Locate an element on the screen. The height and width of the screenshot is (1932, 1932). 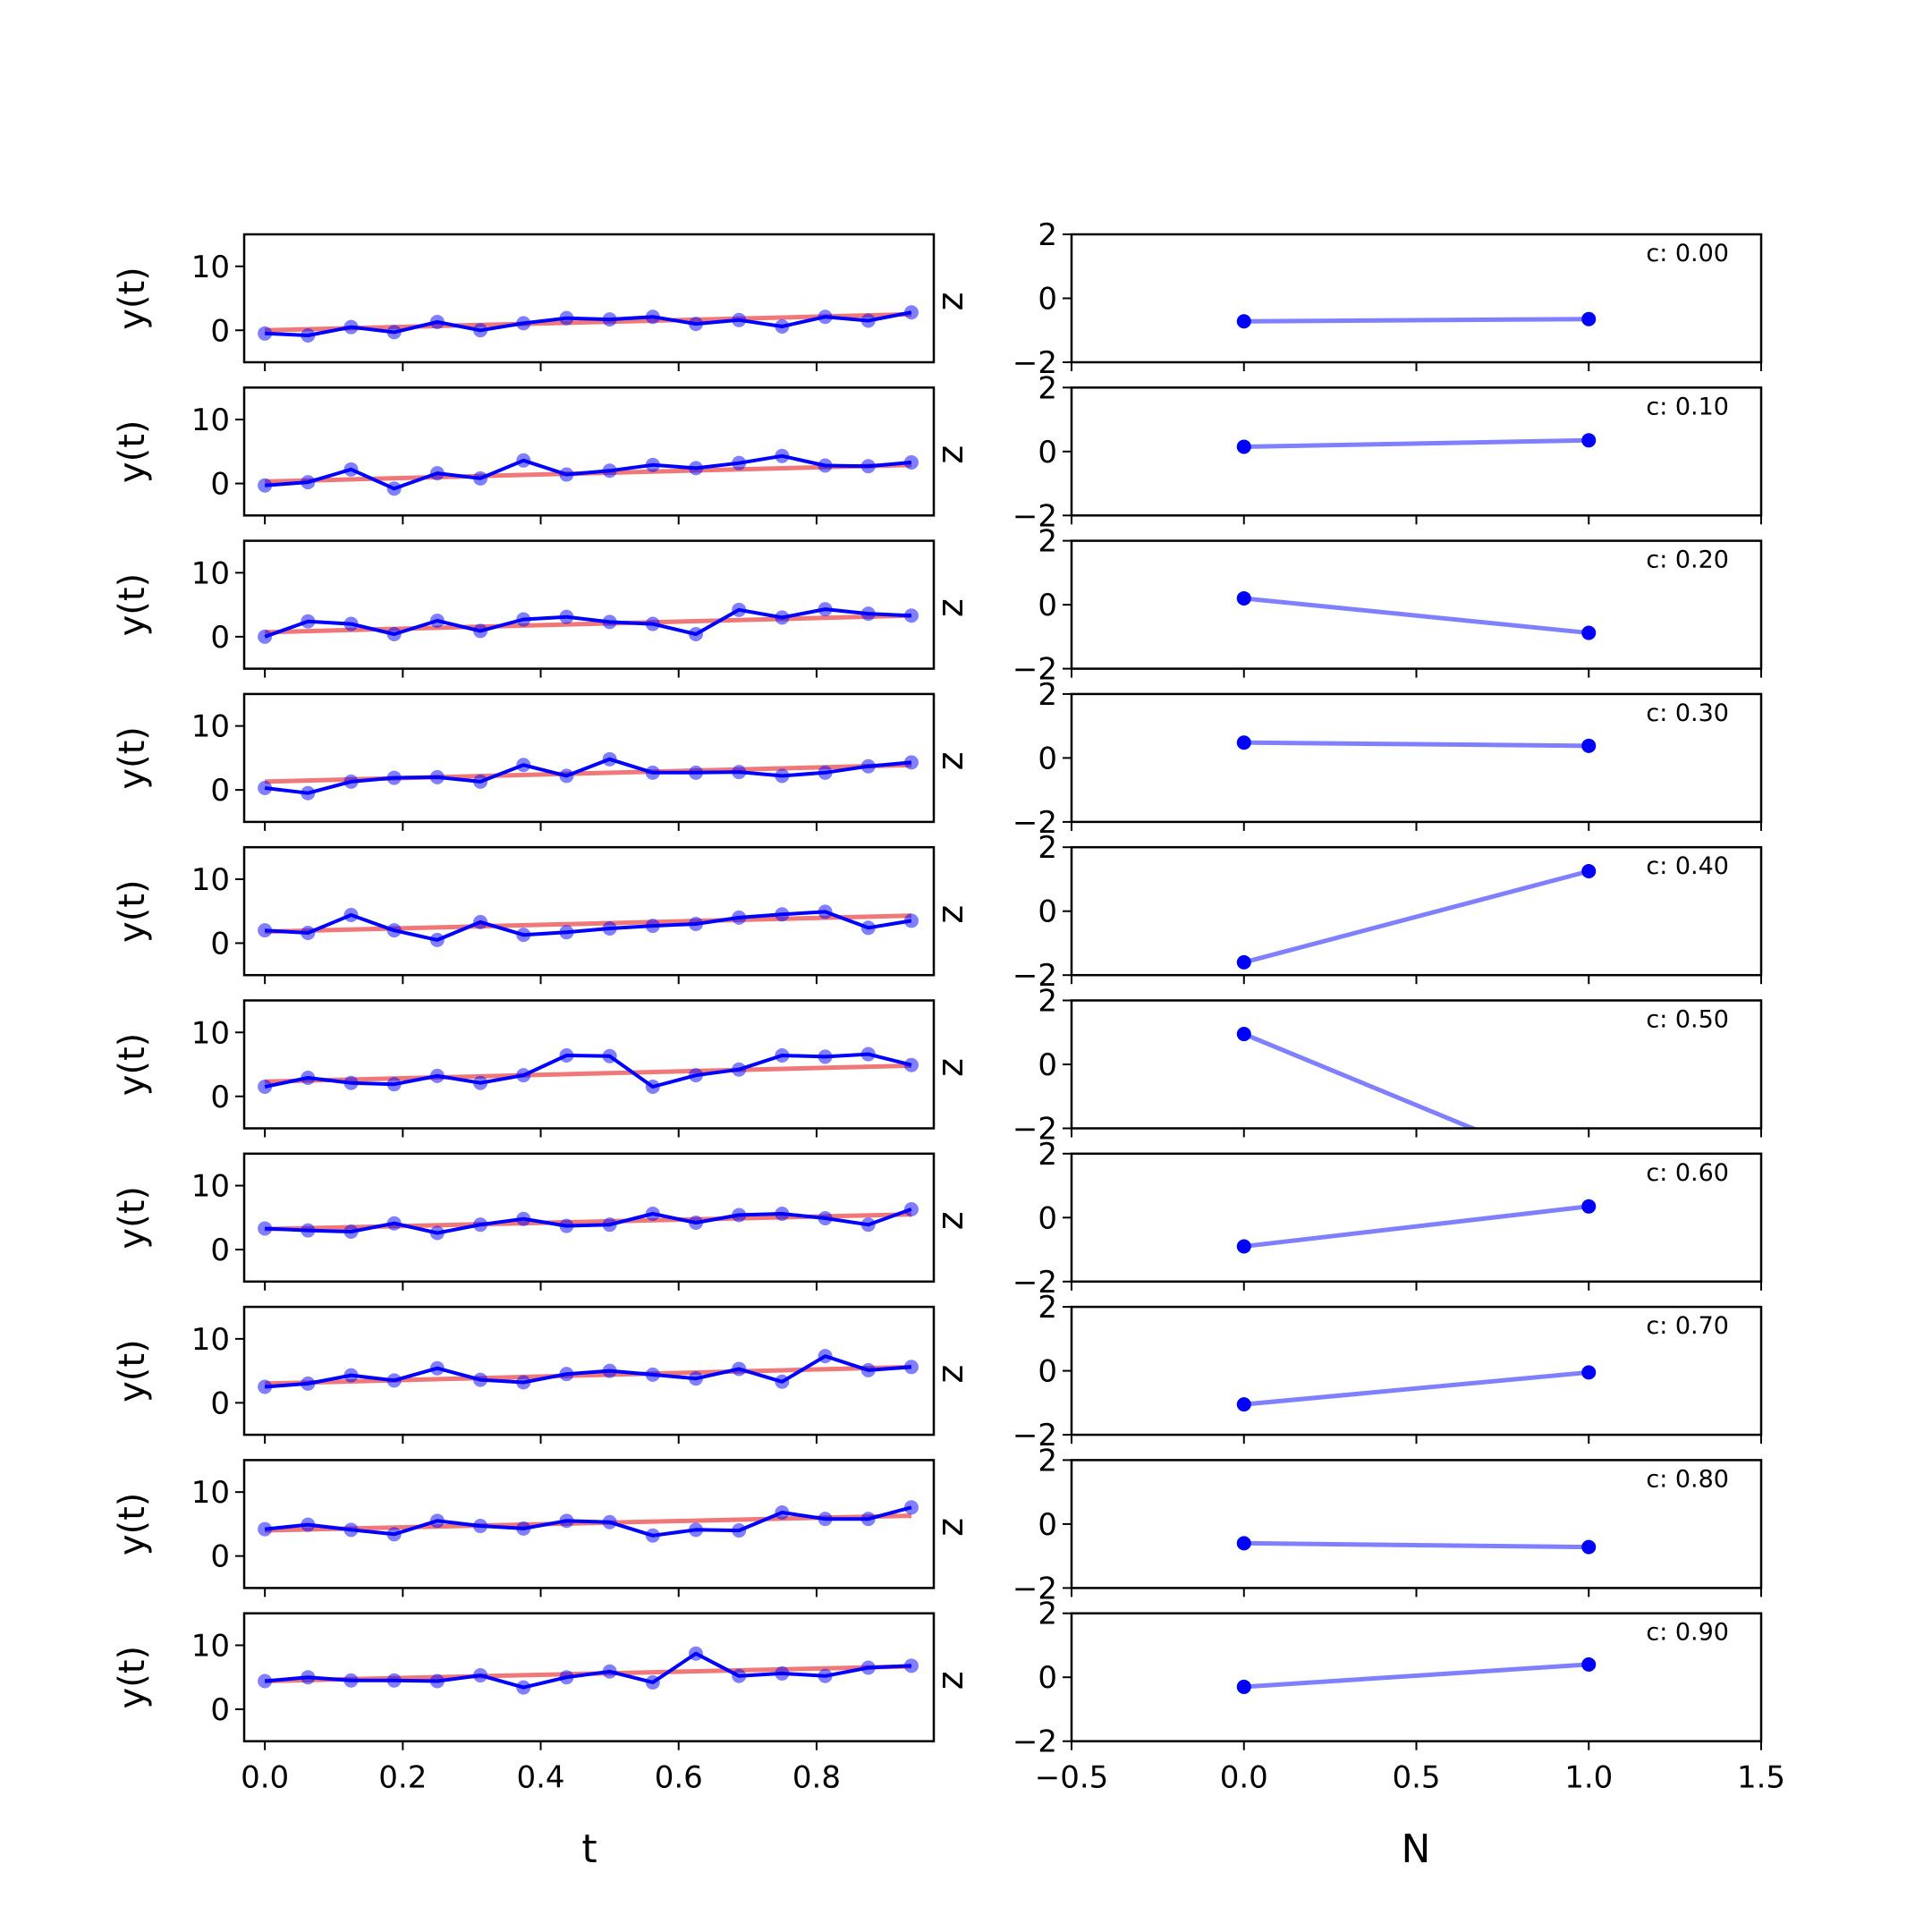
left-plot-area is located at coordinates (588, 1521).